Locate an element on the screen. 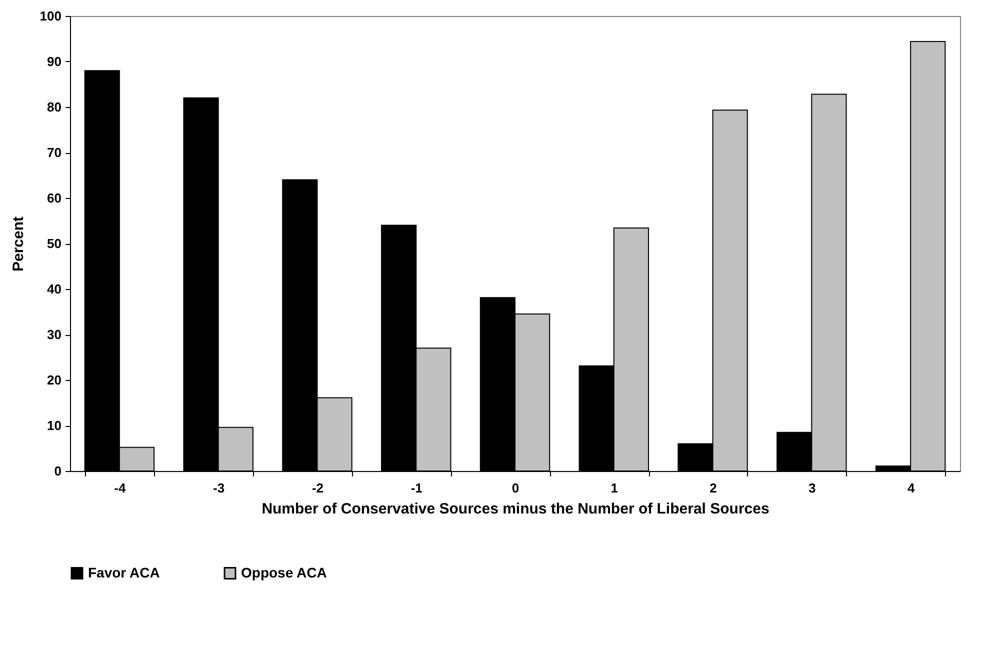  legend-label: Favor ACA is located at coordinates (124, 572).